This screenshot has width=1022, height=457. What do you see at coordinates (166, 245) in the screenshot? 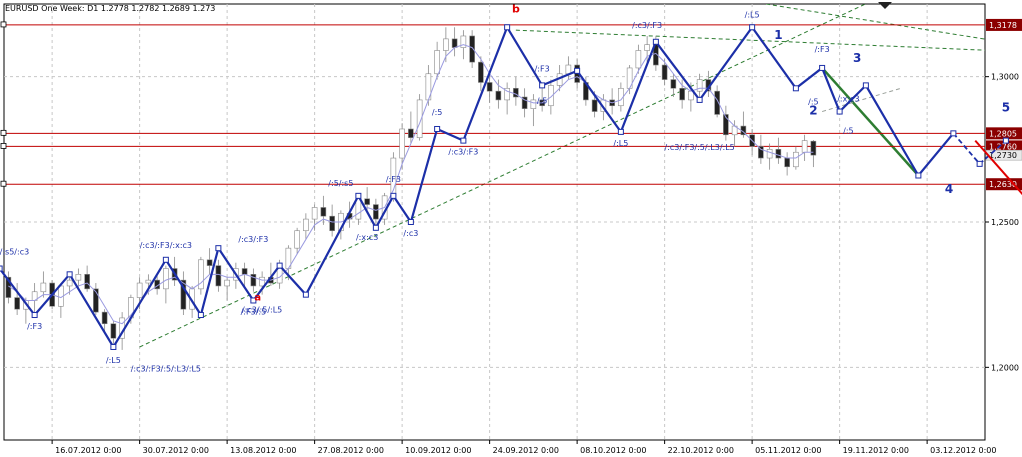
I see `wave-label: /:c3/:F3/:x:c3` at bounding box center [166, 245].